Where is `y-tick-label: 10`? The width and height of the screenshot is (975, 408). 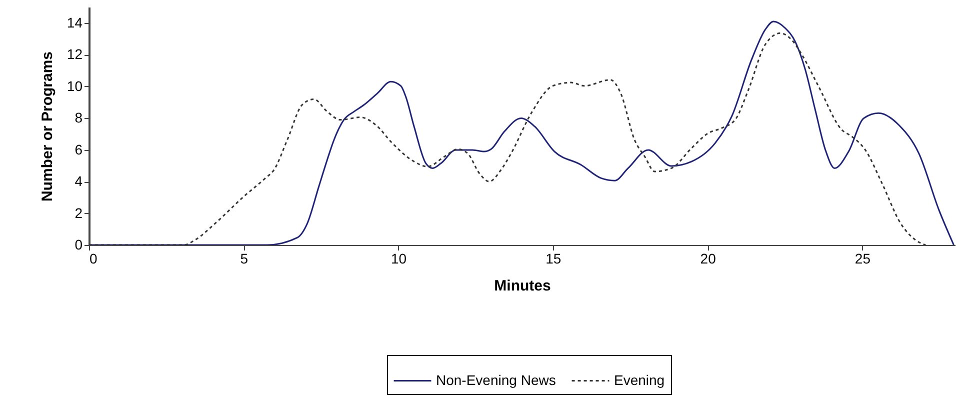 y-tick-label: 10 is located at coordinates (74, 86).